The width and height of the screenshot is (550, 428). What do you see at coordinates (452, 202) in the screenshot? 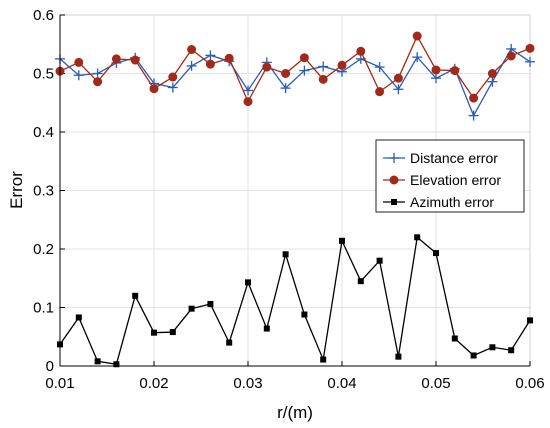
I see `legend-label: Azimuth error` at bounding box center [452, 202].